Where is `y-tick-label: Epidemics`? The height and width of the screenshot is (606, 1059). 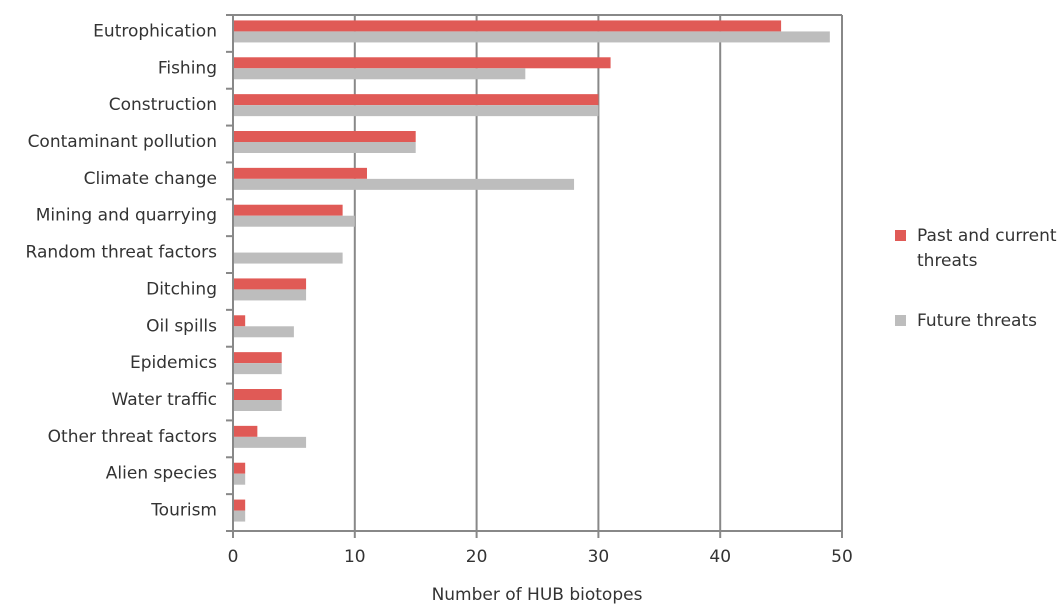
y-tick-label: Epidemics is located at coordinates (173, 363).